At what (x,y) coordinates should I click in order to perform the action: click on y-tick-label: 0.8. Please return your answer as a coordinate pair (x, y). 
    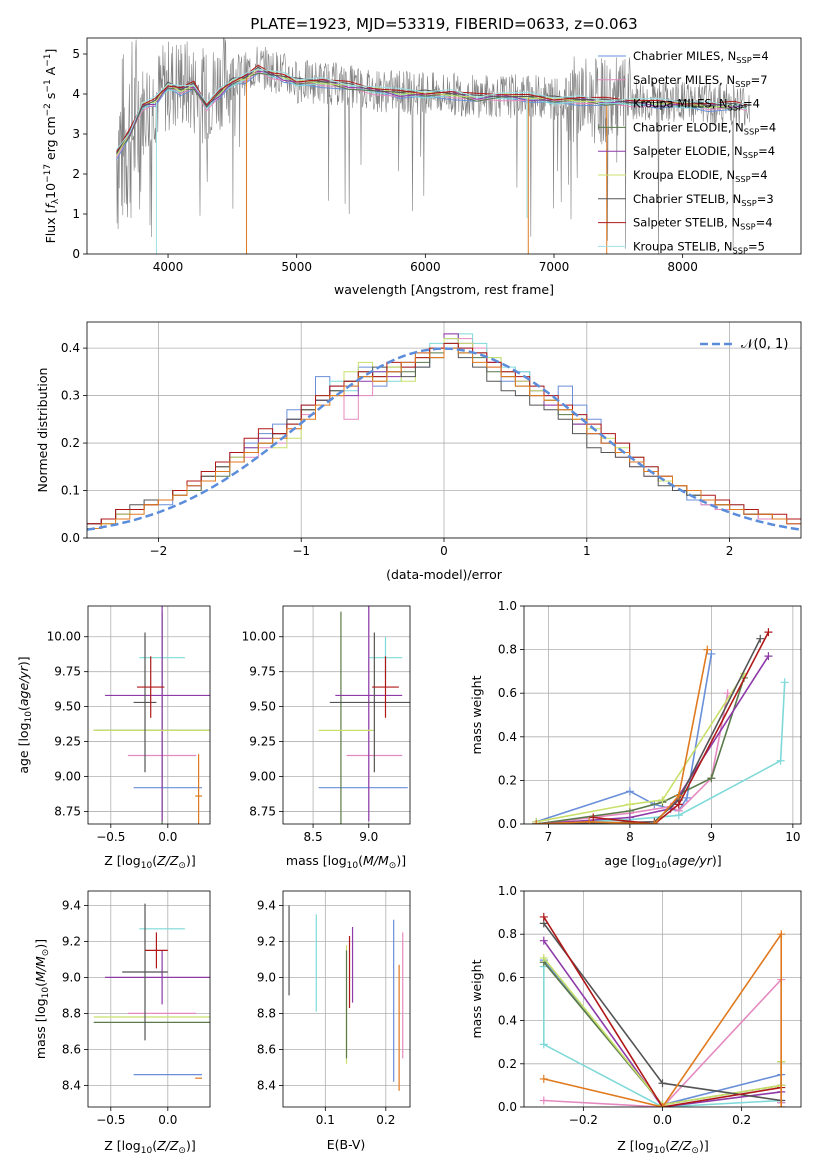
    Looking at the image, I should click on (507, 934).